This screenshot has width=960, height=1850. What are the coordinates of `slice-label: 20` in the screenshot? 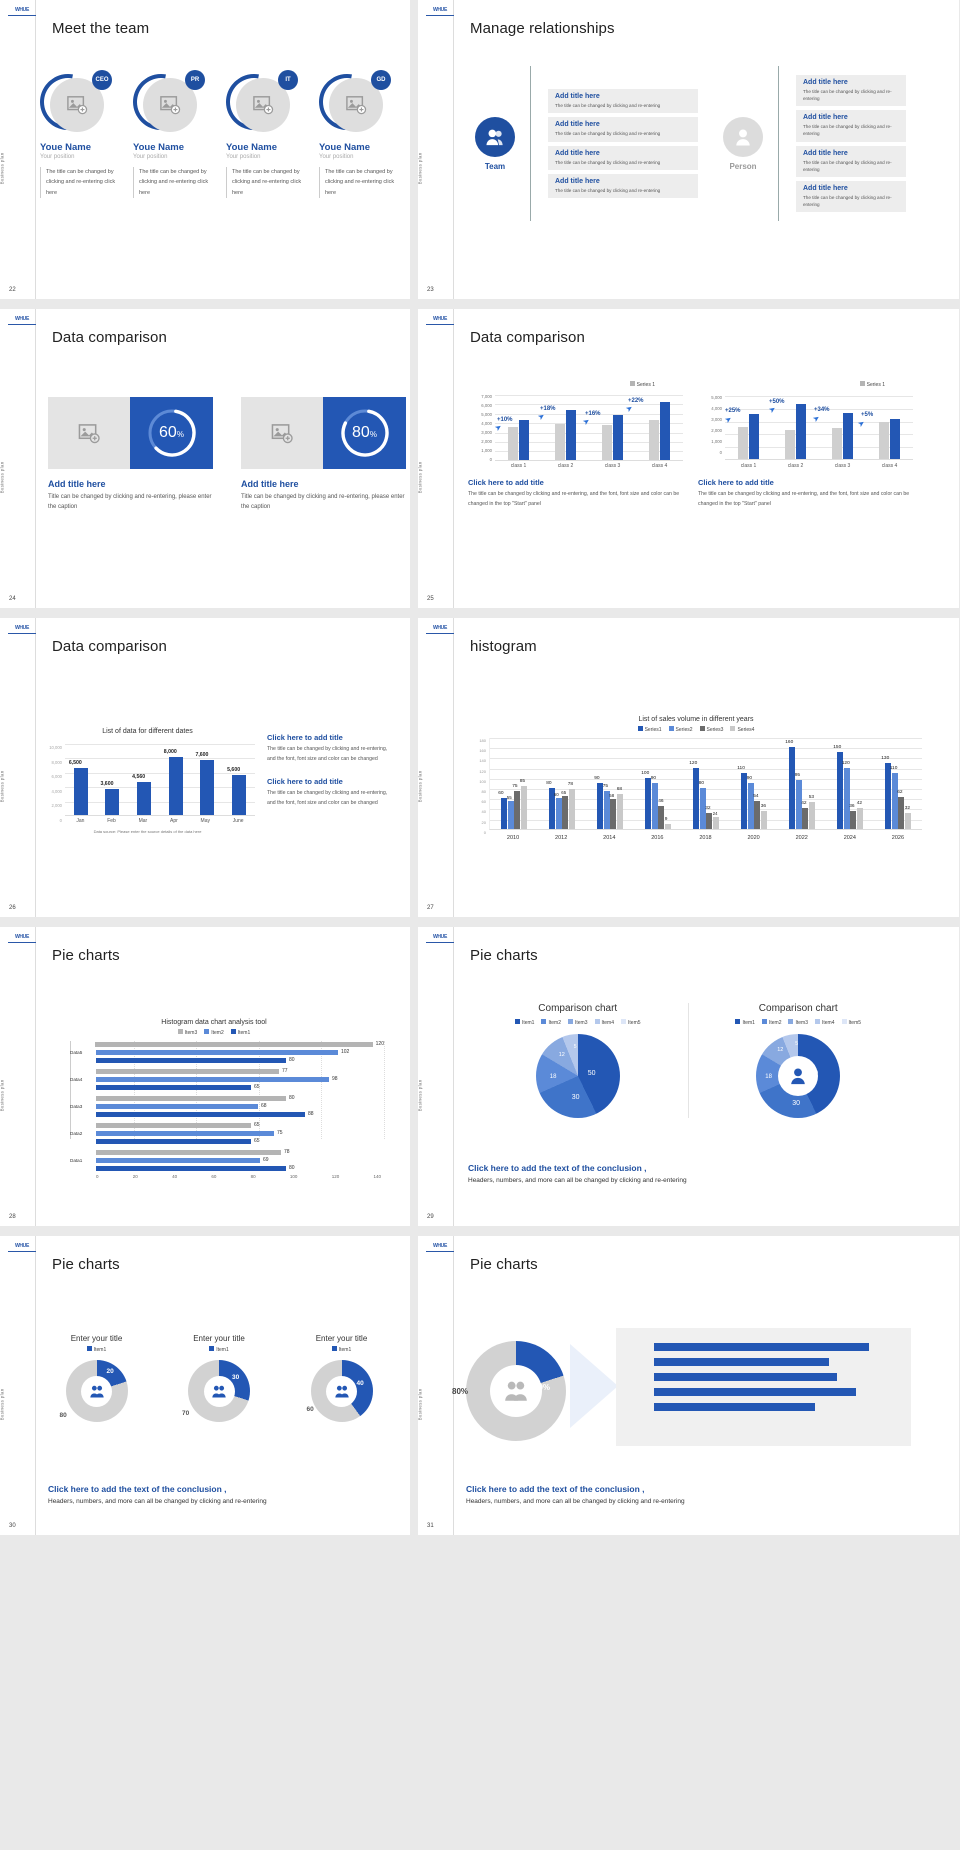 It's located at (110, 1371).